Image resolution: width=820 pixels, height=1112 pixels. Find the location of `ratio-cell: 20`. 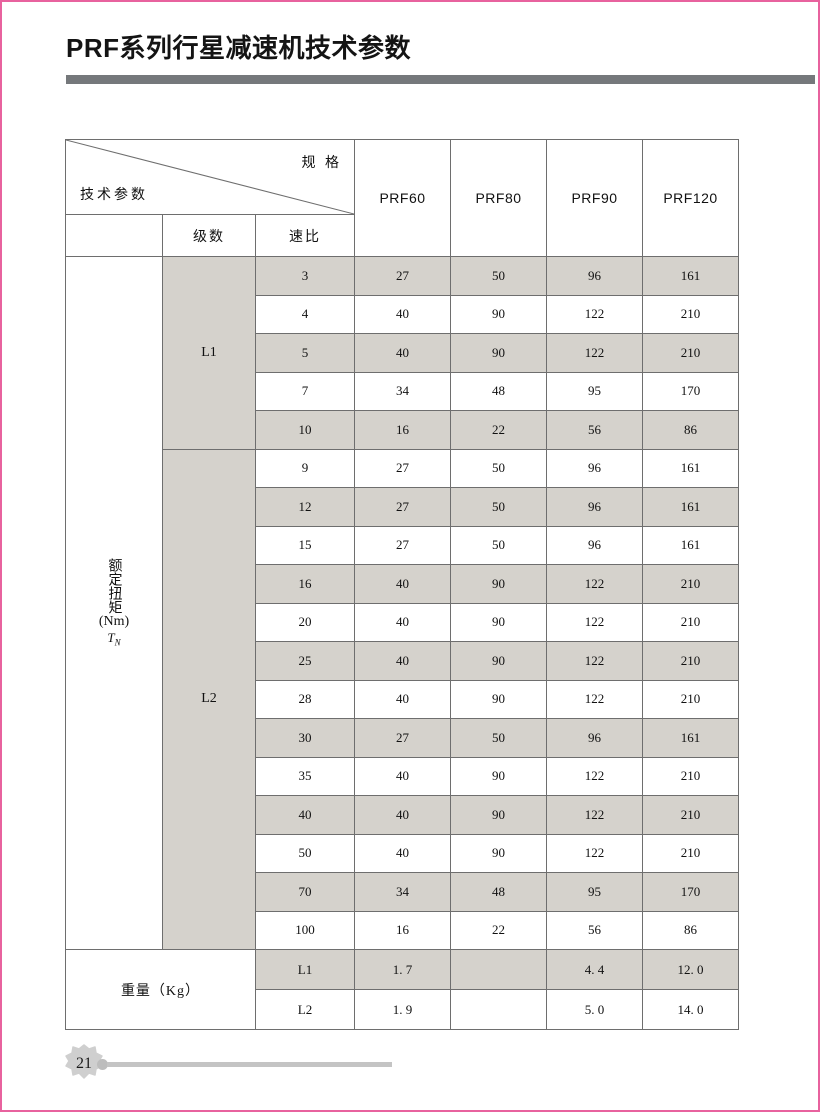

ratio-cell: 20 is located at coordinates (305, 622).